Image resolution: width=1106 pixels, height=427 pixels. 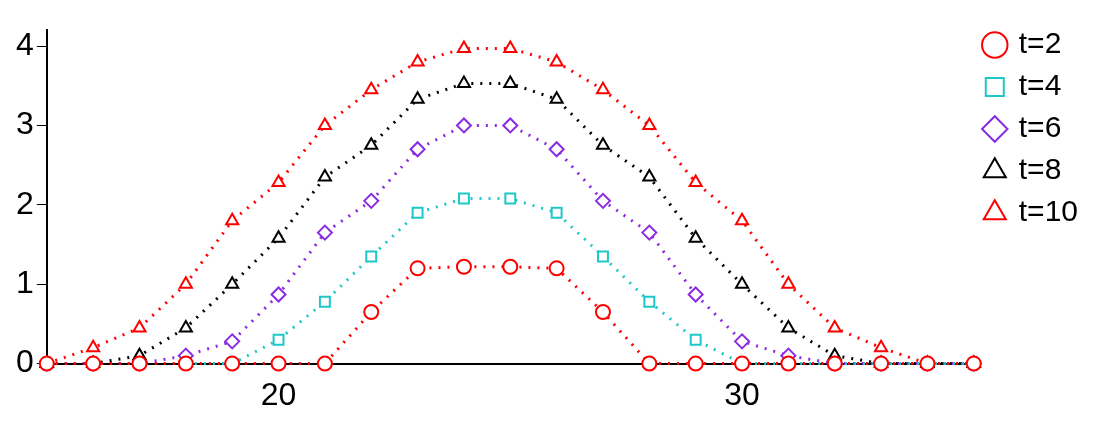 I want to click on y-tick-label: 3, so click(x=25, y=123).